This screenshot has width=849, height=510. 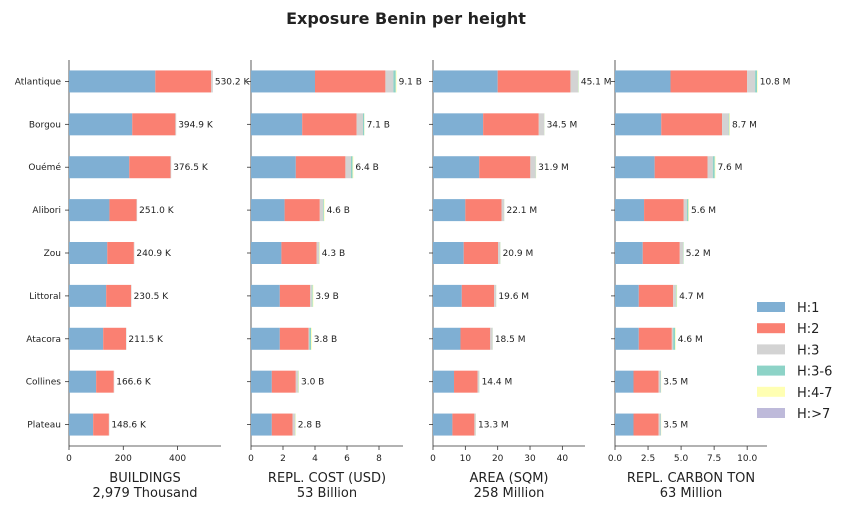 What do you see at coordinates (325, 340) in the screenshot?
I see `total-label-atacora: 3.8 B` at bounding box center [325, 340].